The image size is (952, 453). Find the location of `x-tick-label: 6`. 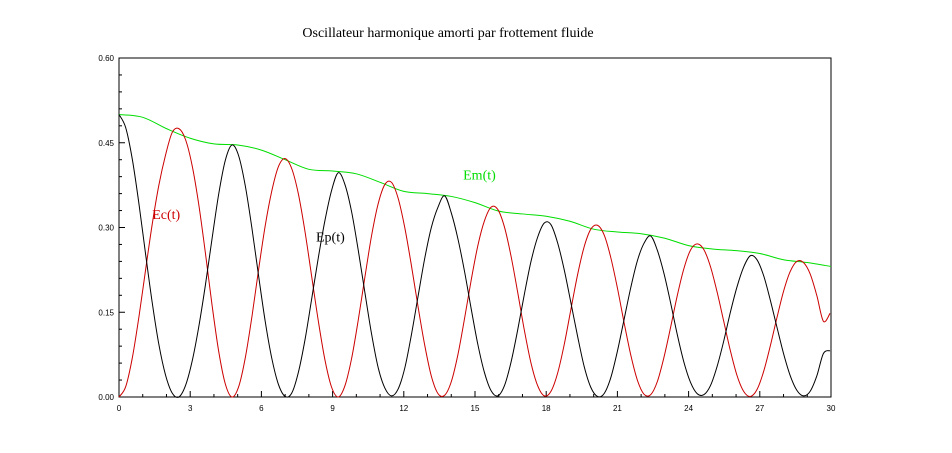

x-tick-label: 6 is located at coordinates (261, 408).